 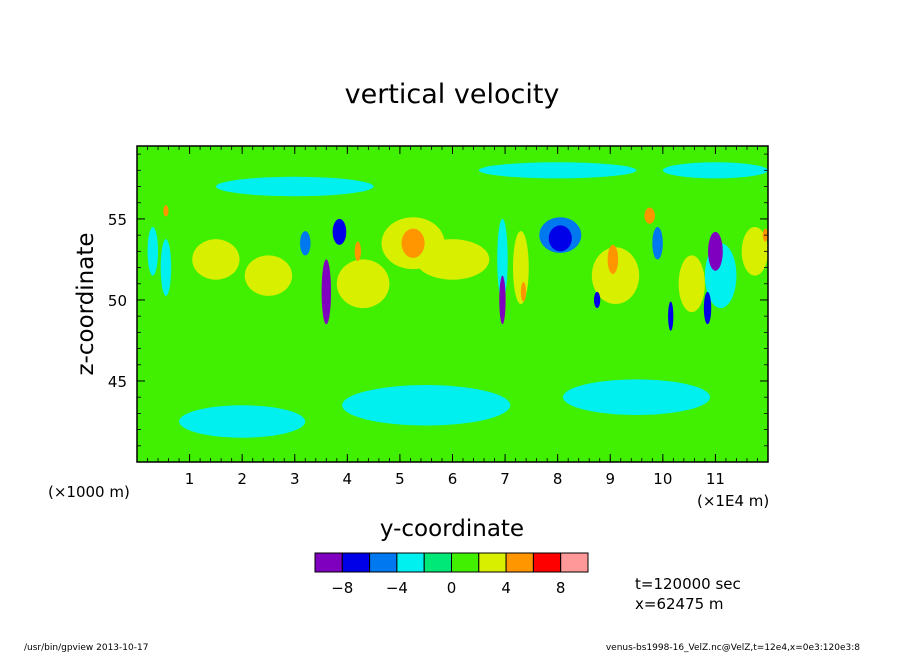 What do you see at coordinates (117, 220) in the screenshot?
I see `y-tick-label: 55` at bounding box center [117, 220].